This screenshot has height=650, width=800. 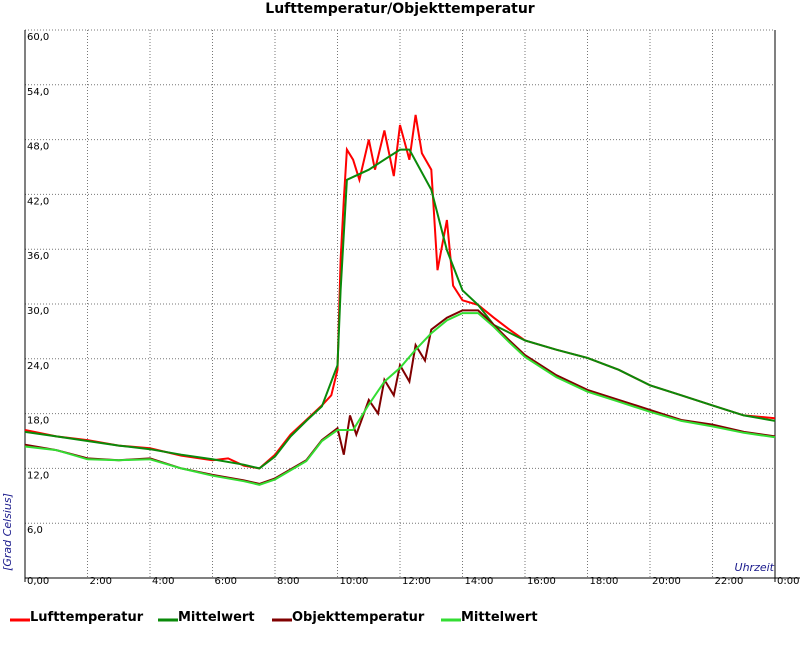 I want to click on y-tick-label: 36,0, so click(x=38, y=256).